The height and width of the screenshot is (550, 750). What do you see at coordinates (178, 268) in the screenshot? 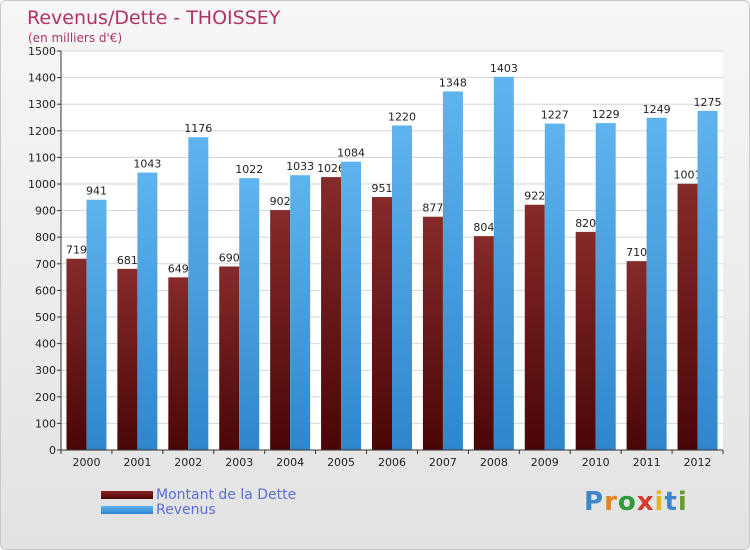
I see `data-label-debt: 649` at bounding box center [178, 268].